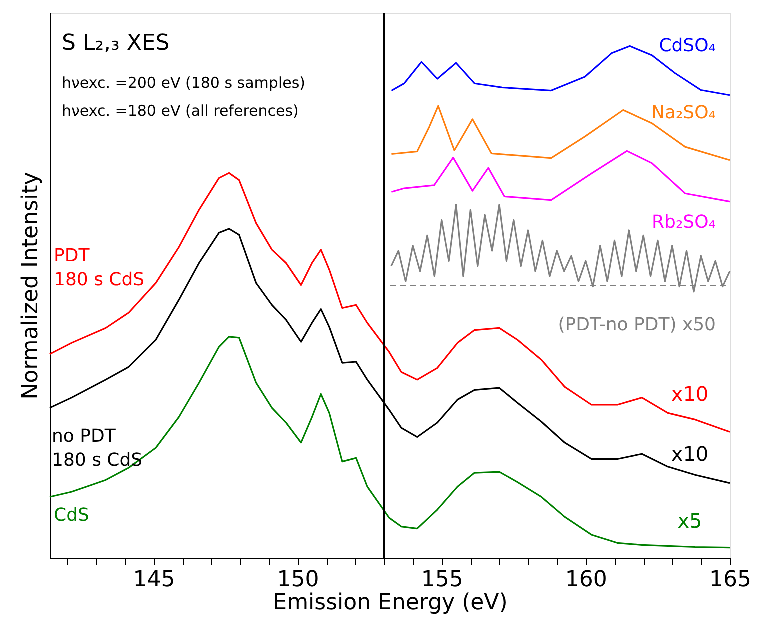 This screenshot has height=625, width=759. What do you see at coordinates (184, 83) in the screenshot?
I see `annotation: hνexc. =200 eV (180 s samples)` at bounding box center [184, 83].